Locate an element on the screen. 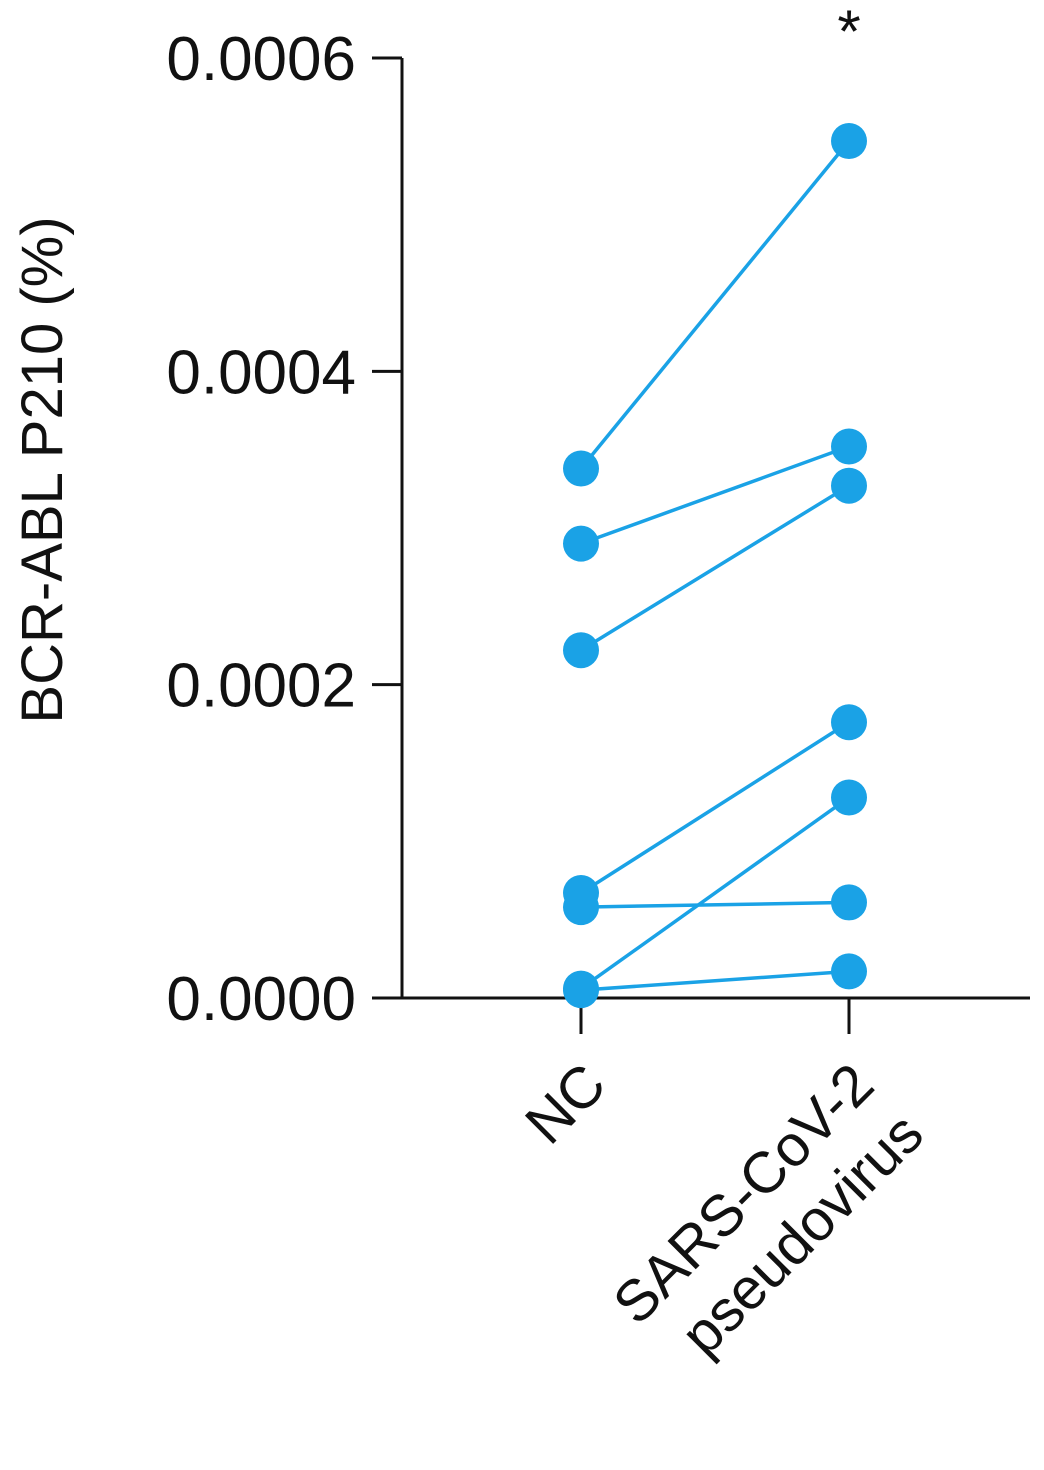 This screenshot has height=1470, width=1044. y-tick-label: 0.0002 is located at coordinates (261, 686).